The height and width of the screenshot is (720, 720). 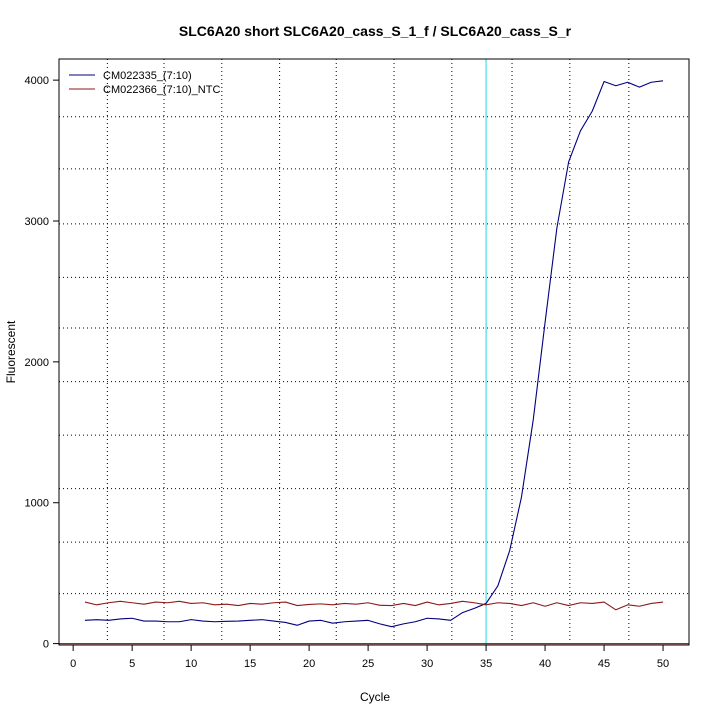 I want to click on y-tick-label-3: 3000, so click(x=37, y=222).